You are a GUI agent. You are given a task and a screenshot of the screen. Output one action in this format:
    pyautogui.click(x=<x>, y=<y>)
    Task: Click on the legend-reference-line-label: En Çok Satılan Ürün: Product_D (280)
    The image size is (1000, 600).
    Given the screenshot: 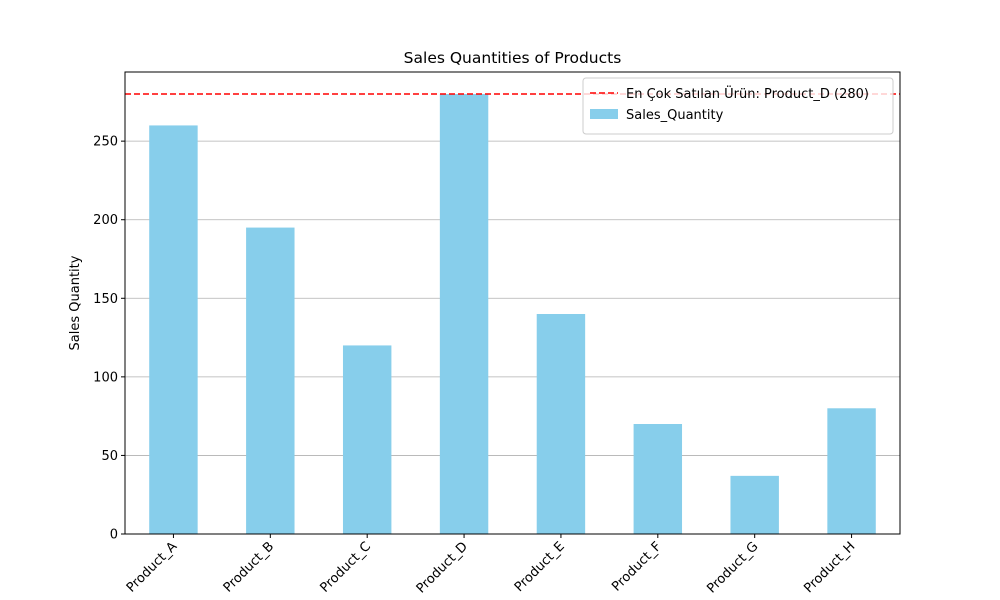 What is the action you would take?
    pyautogui.click(x=747, y=93)
    